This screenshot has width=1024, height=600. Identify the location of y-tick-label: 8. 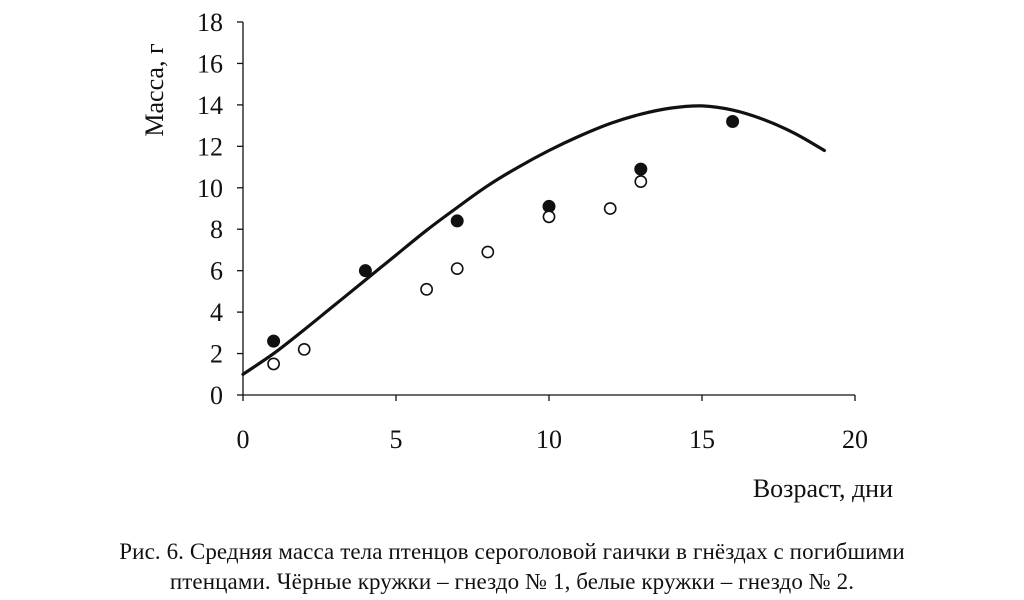
(216, 229).